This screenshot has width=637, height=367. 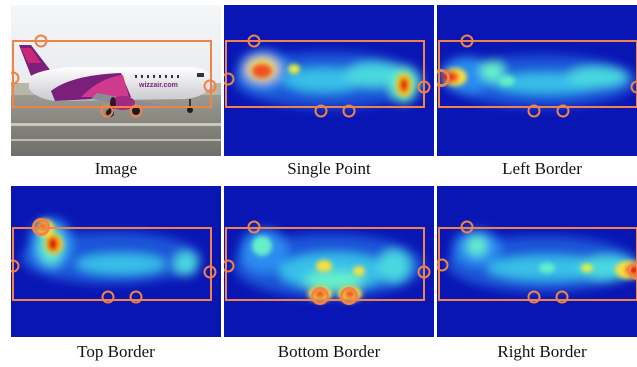 I want to click on heatmap-top-border, so click(x=116, y=261).